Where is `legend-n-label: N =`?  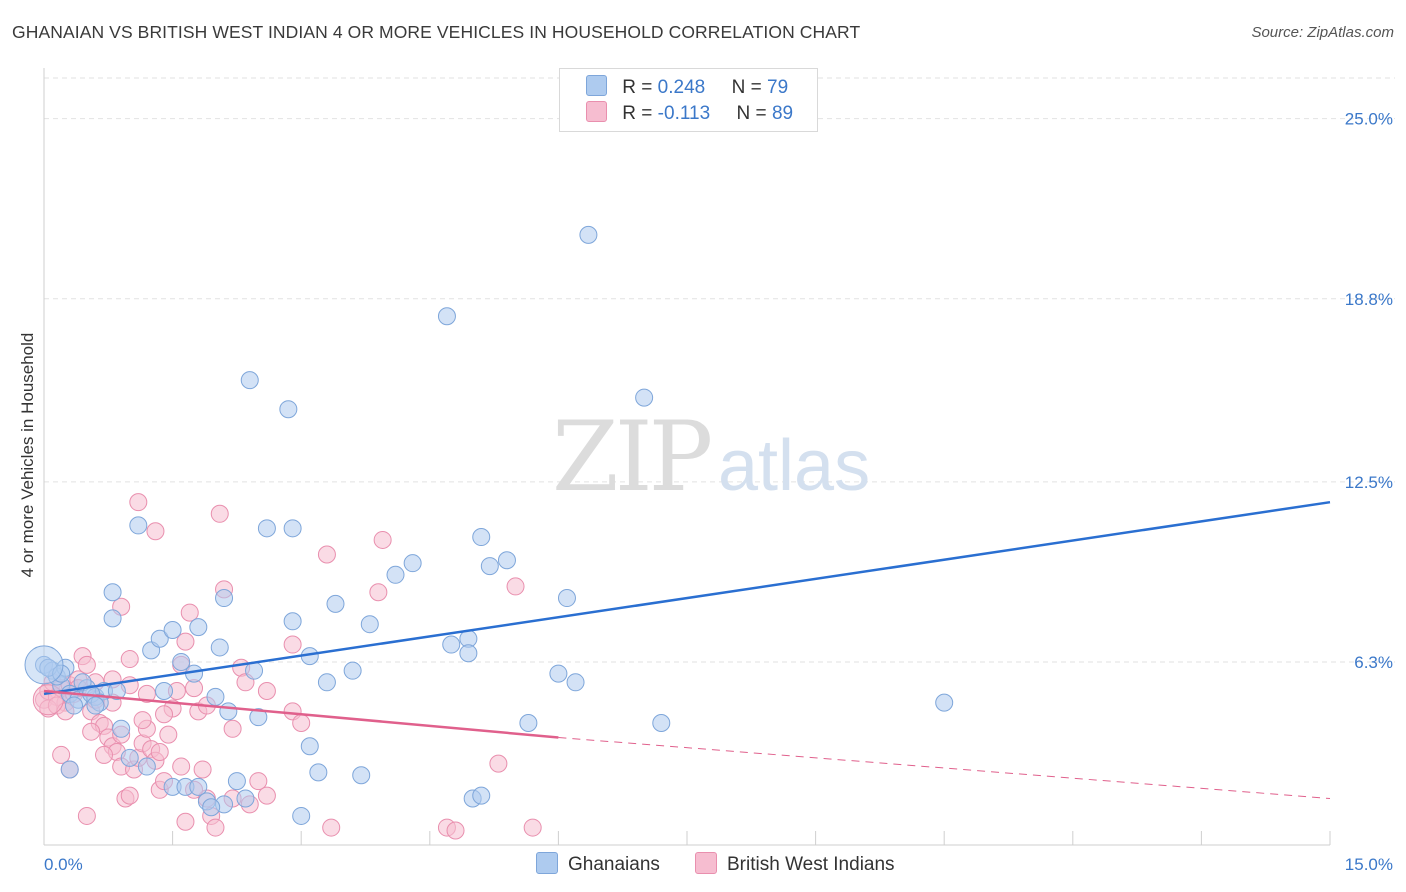
legend-n-label: N = is located at coordinates (746, 87).